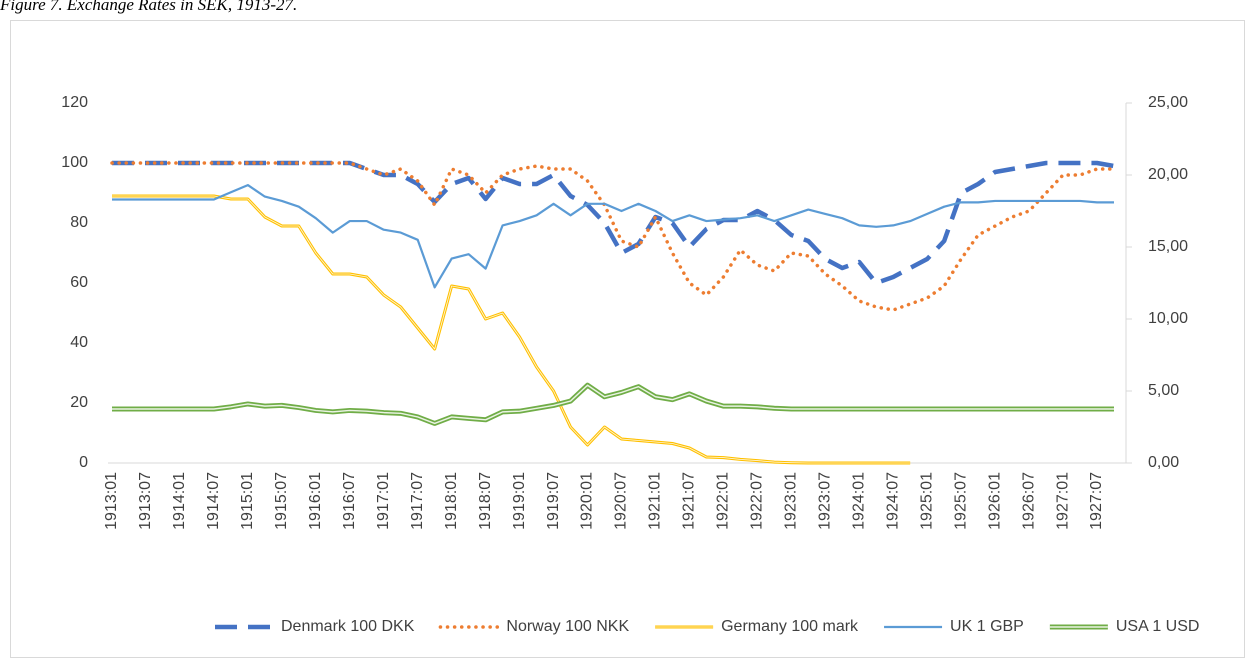 Image resolution: width=1246 pixels, height=659 pixels. I want to click on x-tick-label: 1917:01, so click(383, 501).